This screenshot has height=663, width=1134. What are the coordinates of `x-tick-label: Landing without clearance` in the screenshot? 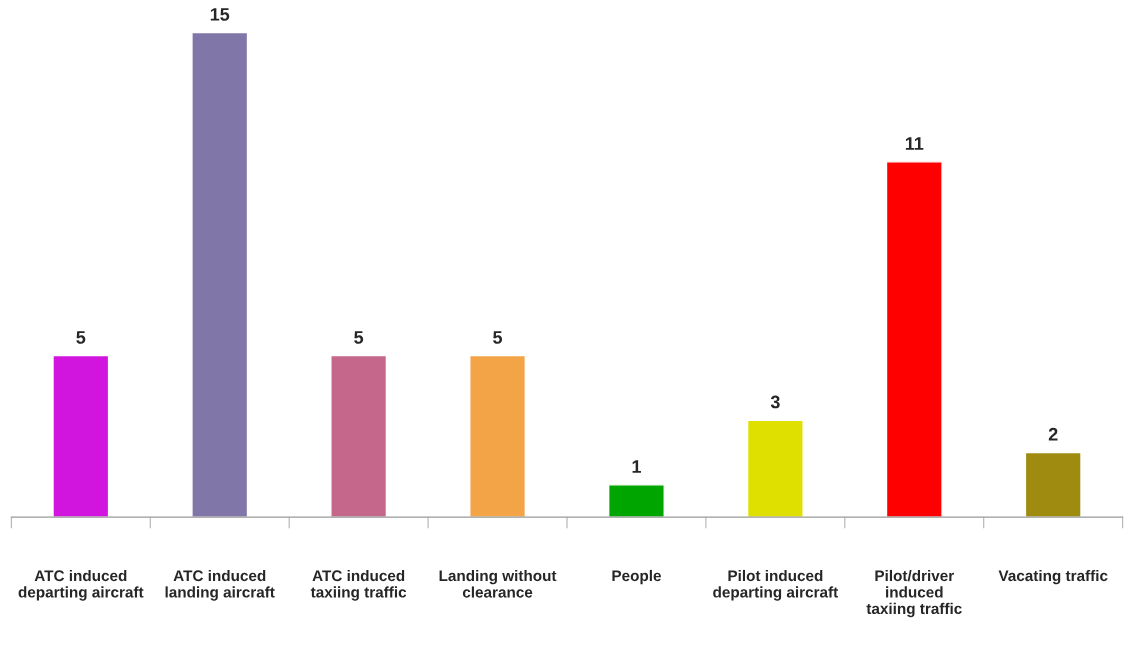 It's located at (498, 583).